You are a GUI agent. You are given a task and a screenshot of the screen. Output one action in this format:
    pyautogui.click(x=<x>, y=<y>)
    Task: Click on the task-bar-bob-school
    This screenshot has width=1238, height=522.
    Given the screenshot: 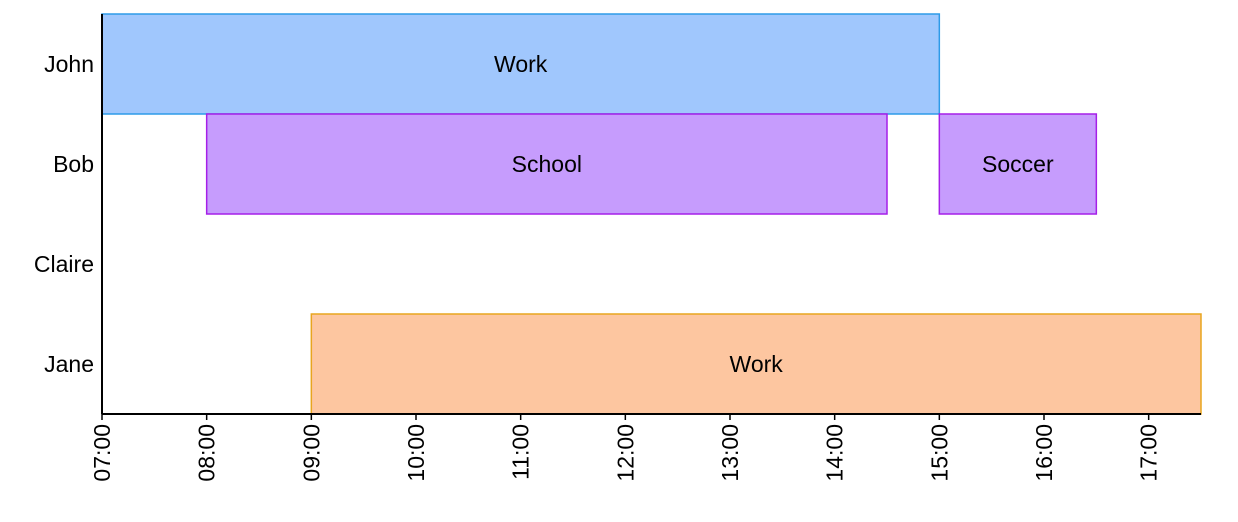 What is the action you would take?
    pyautogui.click(x=546, y=164)
    